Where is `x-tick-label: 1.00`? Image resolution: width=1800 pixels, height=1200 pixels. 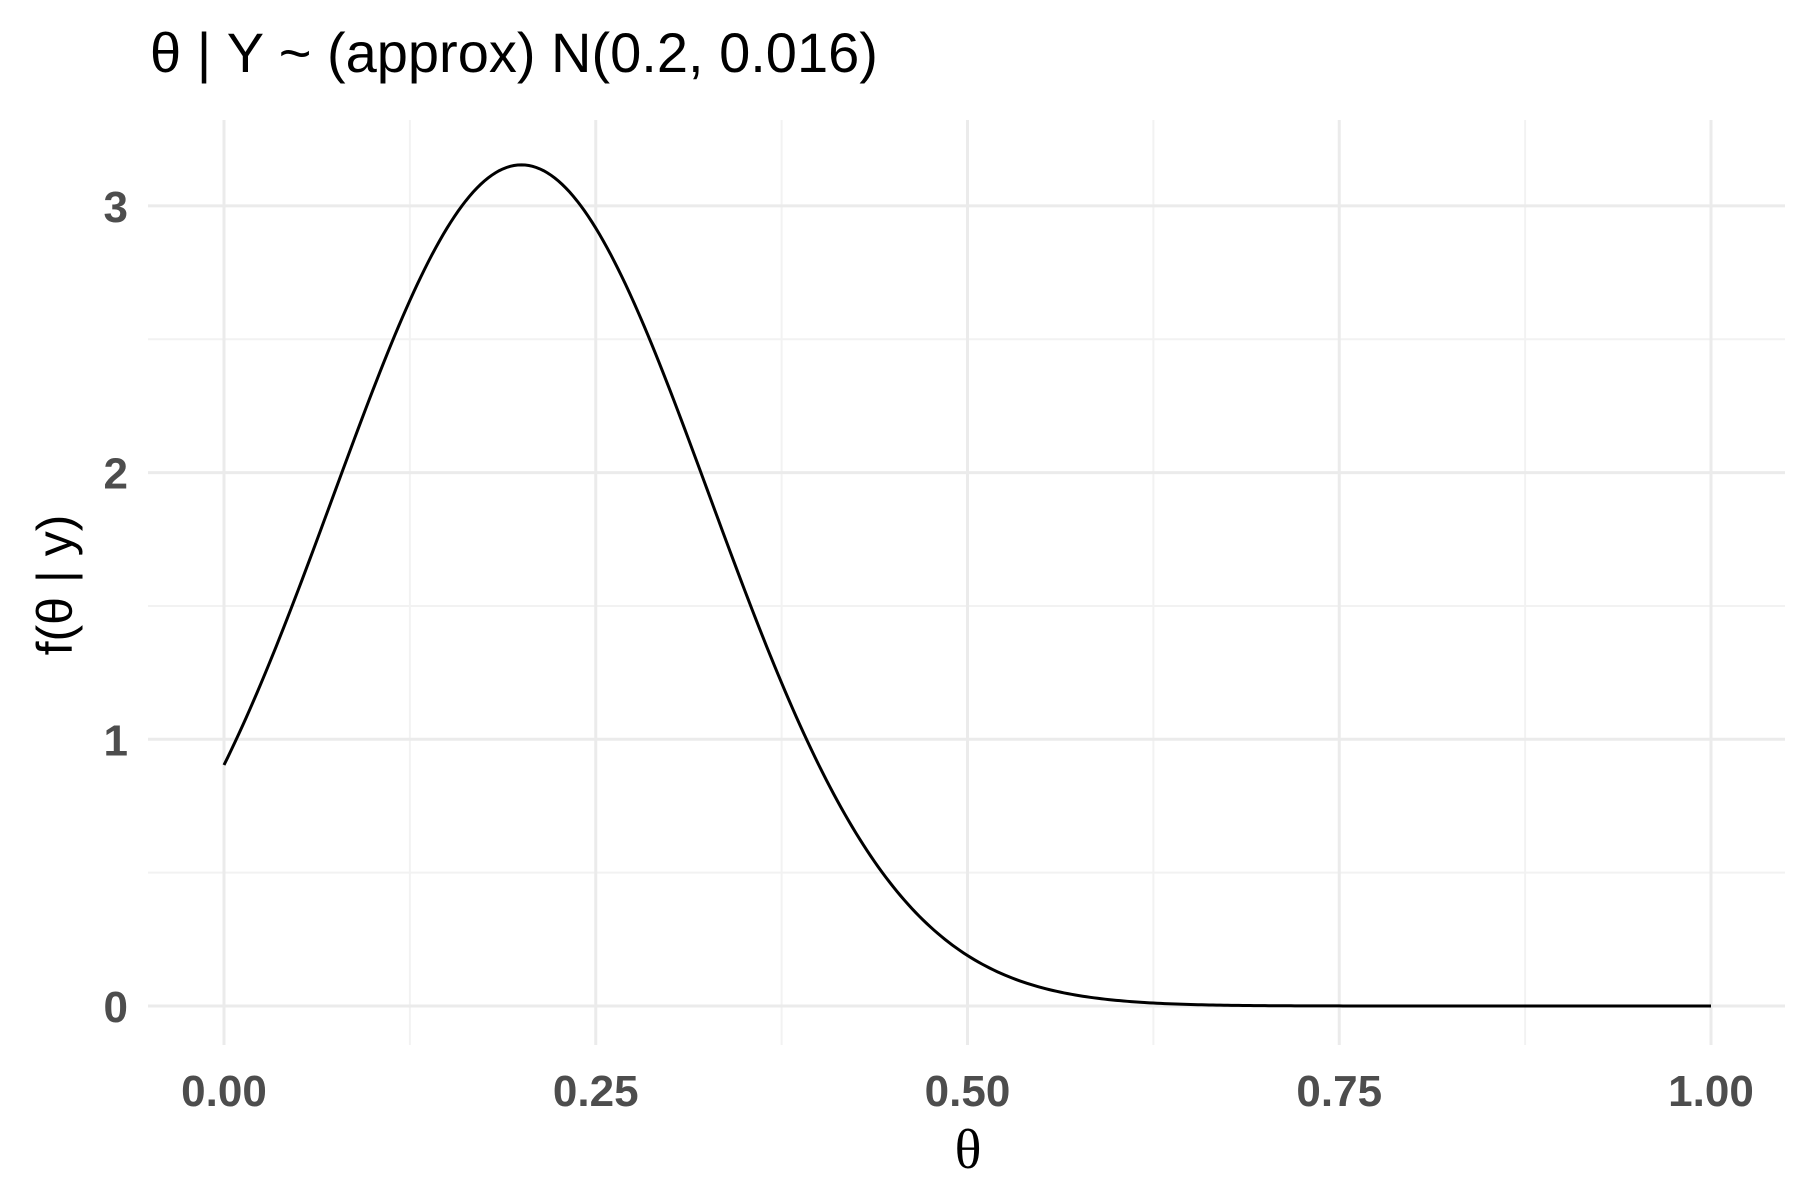
x-tick-label: 1.00 is located at coordinates (1711, 1091).